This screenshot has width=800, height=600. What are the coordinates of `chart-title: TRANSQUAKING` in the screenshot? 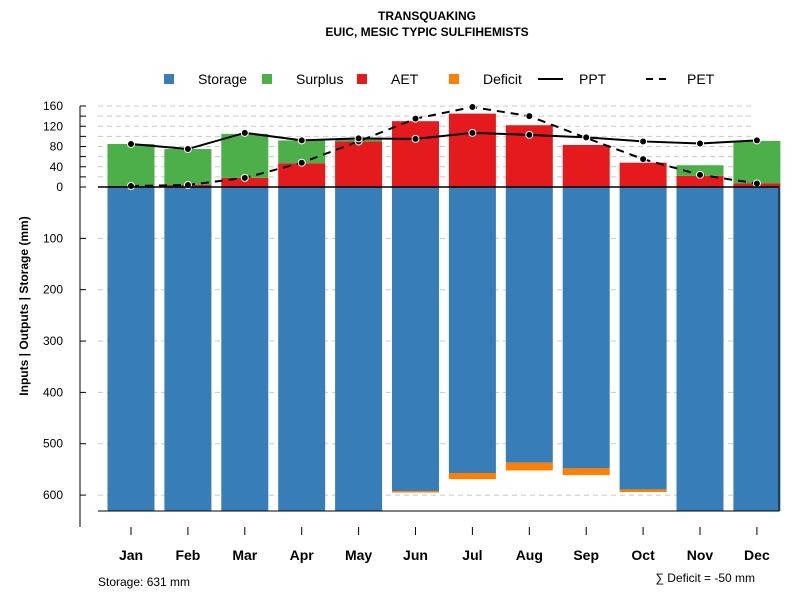 It's located at (427, 16).